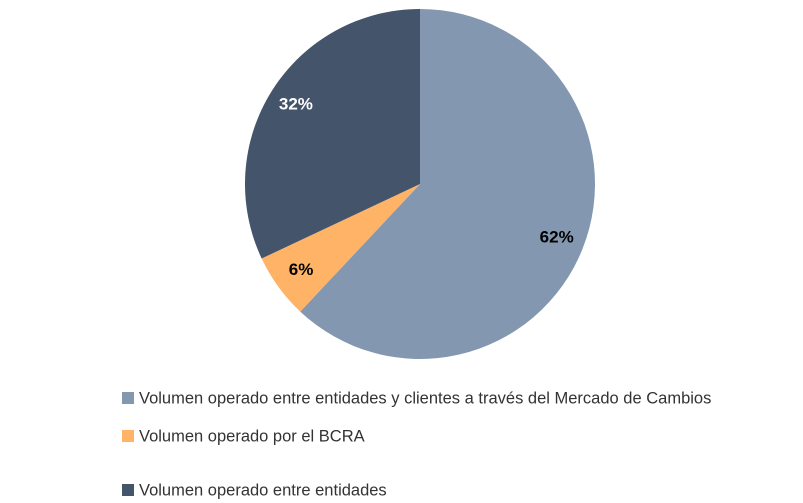  Describe the element at coordinates (252, 436) in the screenshot. I see `legend-label: Volumen operado por el BCRA` at that location.